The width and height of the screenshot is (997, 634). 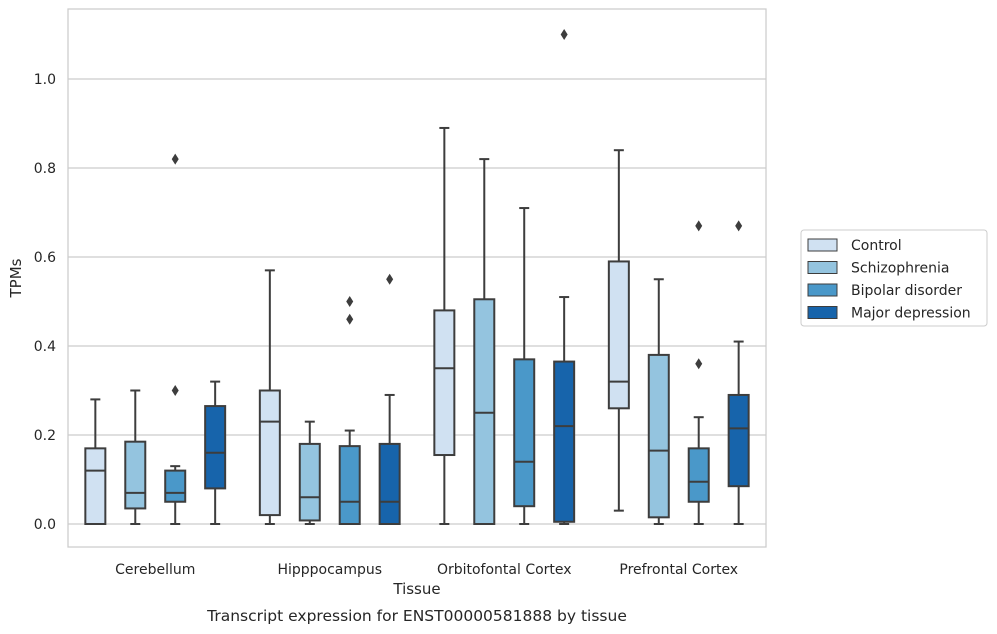 I want to click on box-schizophrenia-hipppocampus, so click(x=309, y=472).